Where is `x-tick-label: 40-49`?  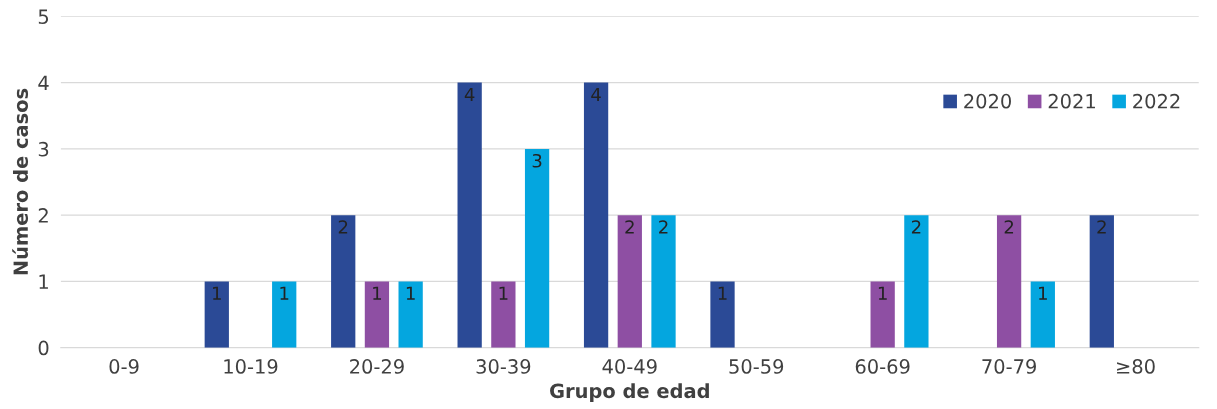 x-tick-label: 40-49 is located at coordinates (629, 366).